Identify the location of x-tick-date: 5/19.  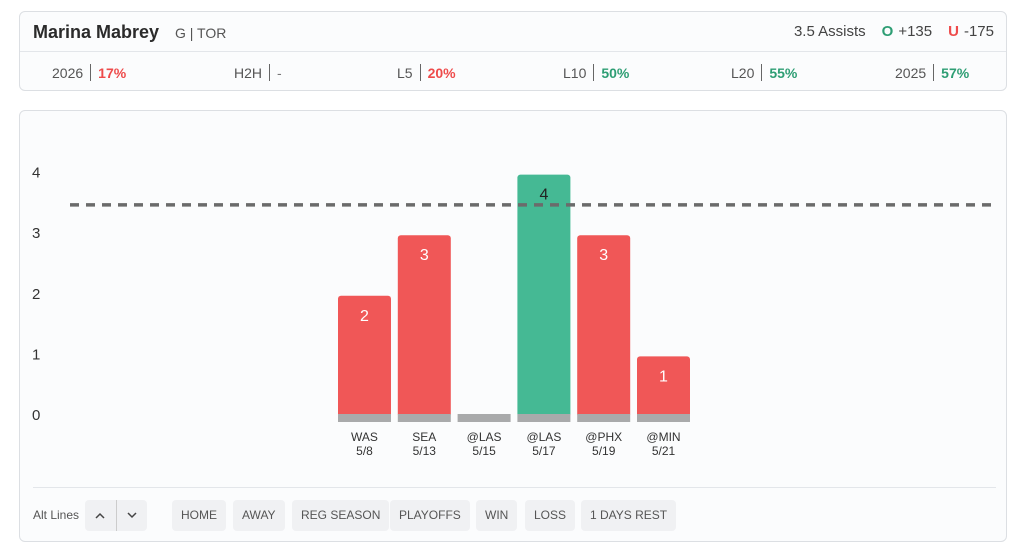
(604, 451).